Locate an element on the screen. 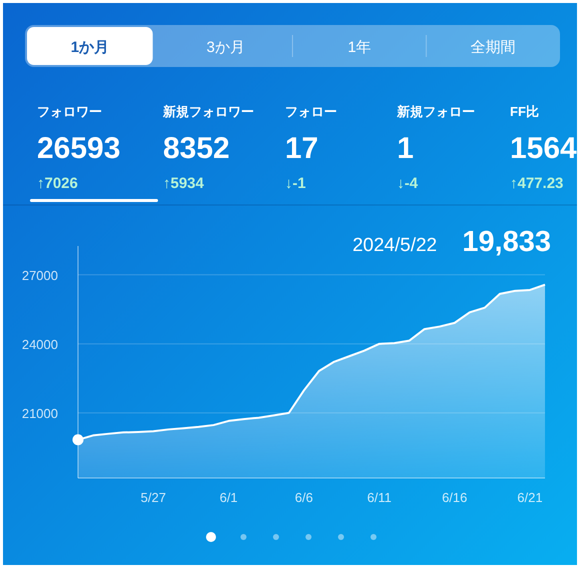 The height and width of the screenshot is (568, 580). x-tick-label: 6/11 is located at coordinates (379, 497).